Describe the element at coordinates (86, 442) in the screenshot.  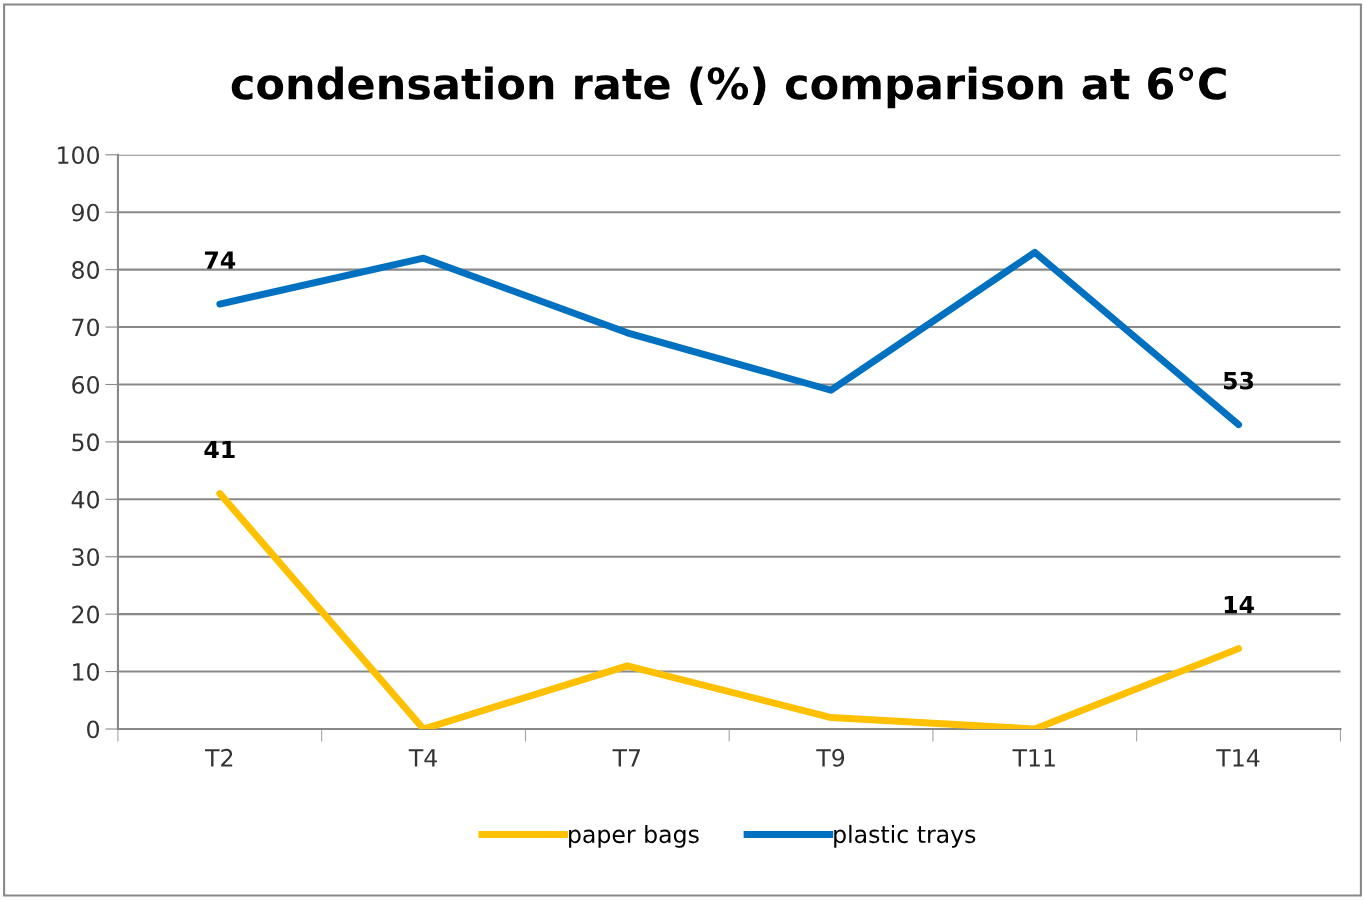
I see `y-tick-label: 50` at that location.